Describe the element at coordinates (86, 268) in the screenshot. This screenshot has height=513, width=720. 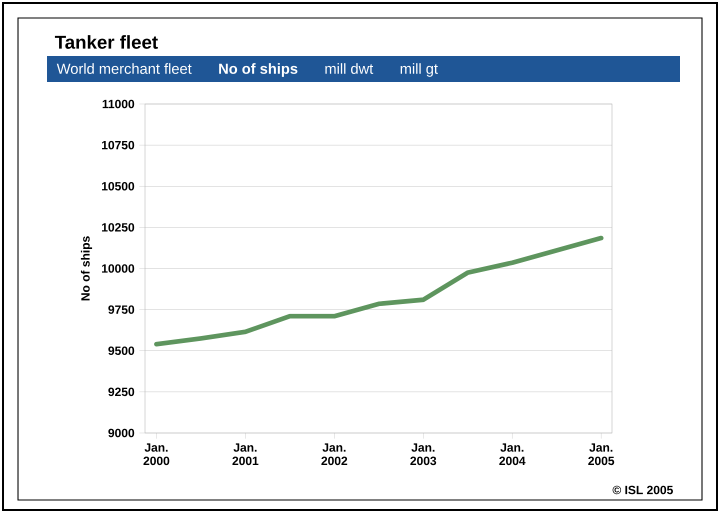
I see `y-axis-title: No of ships` at that location.